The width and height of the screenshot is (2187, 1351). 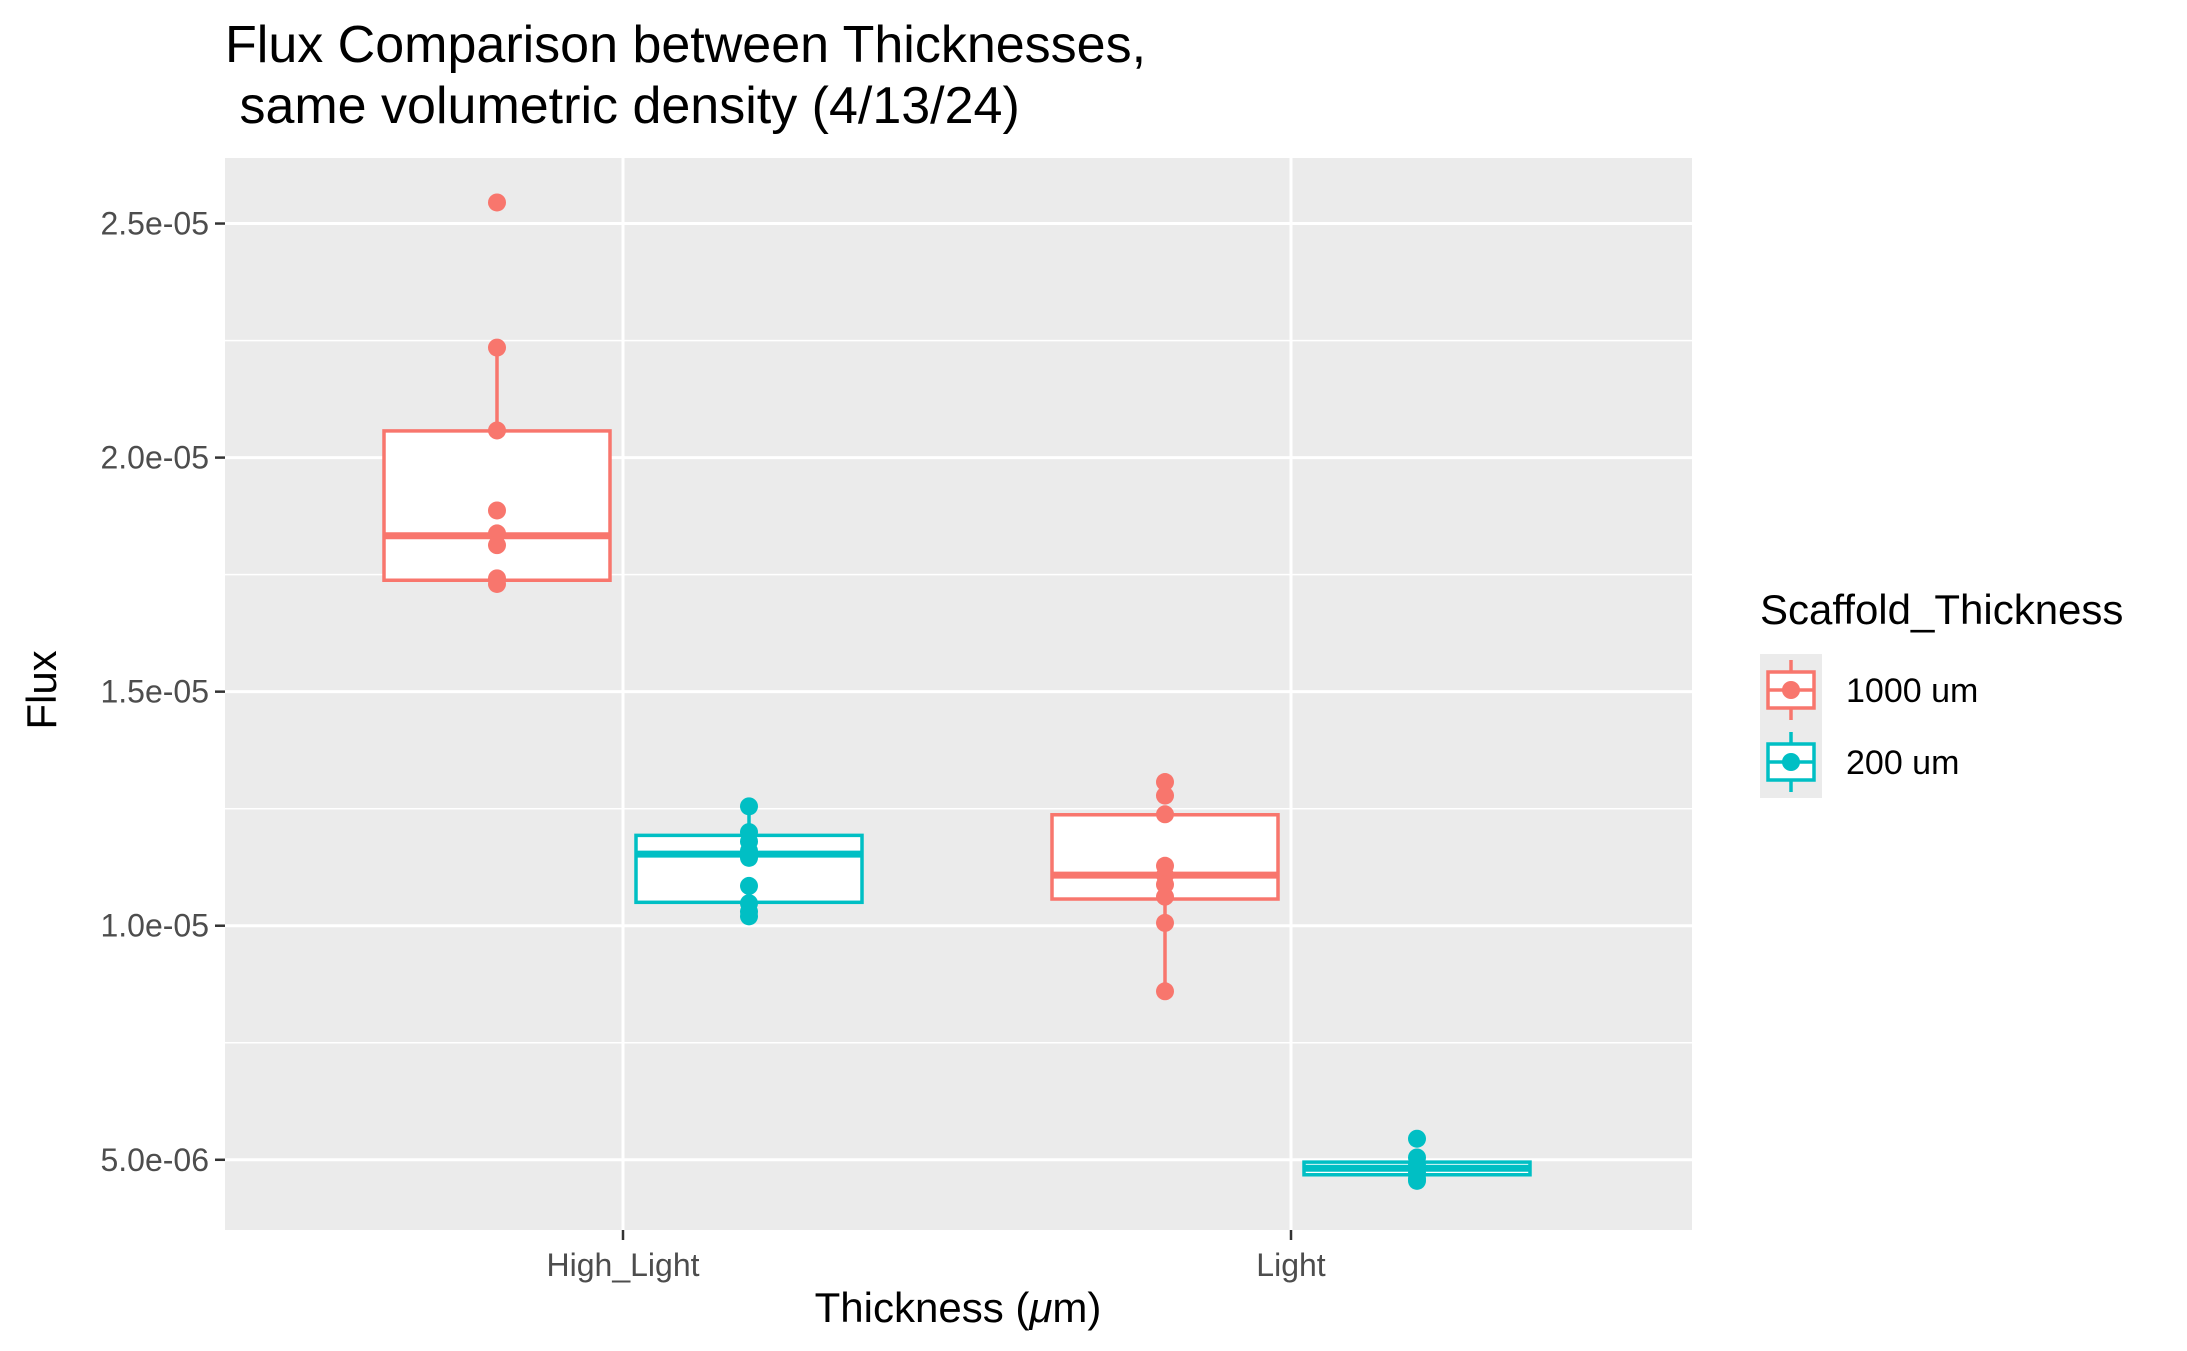 What do you see at coordinates (1040, 1307) in the screenshot?
I see `x-axis-title-mu: μ` at bounding box center [1040, 1307].